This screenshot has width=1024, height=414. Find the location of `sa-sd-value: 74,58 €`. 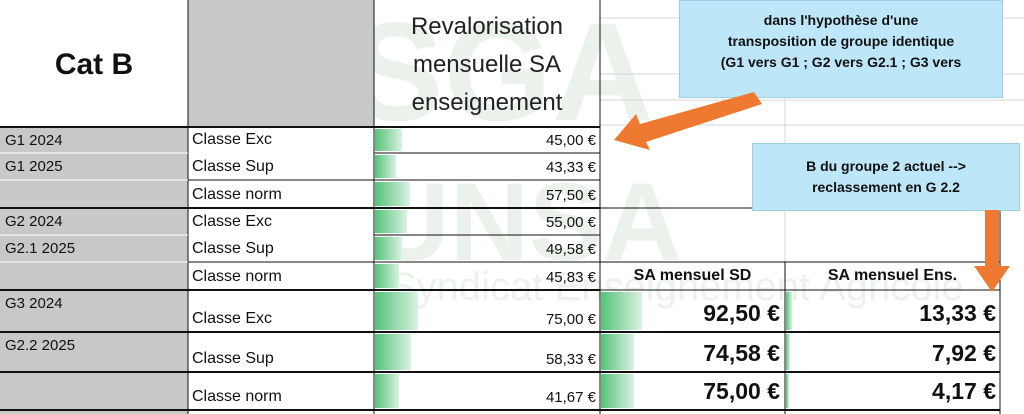

sa-sd-value: 74,58 € is located at coordinates (741, 353).